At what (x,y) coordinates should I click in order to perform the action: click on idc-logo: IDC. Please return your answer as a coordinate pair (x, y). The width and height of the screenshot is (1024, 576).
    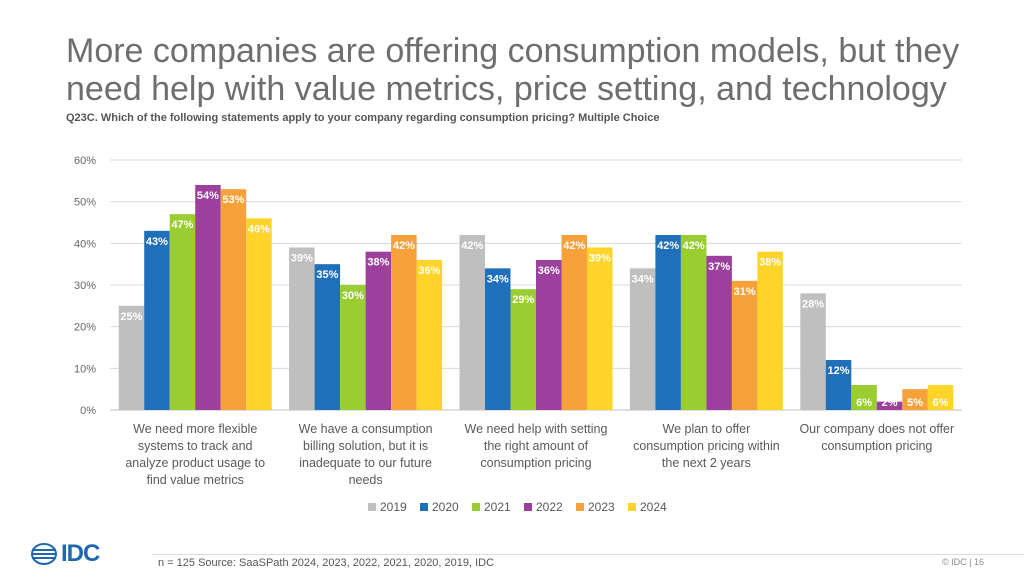
    Looking at the image, I should click on (65, 554).